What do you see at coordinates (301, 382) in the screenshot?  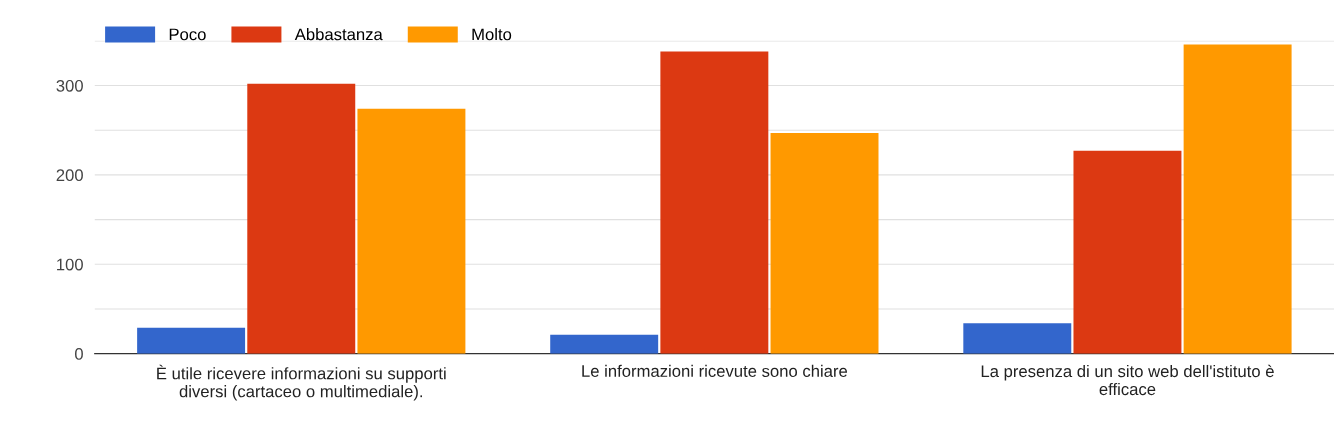 I see `x-tick-label: È utile ricevere informazioni su supporti diversi (cartaceo o multimediale).` at bounding box center [301, 382].